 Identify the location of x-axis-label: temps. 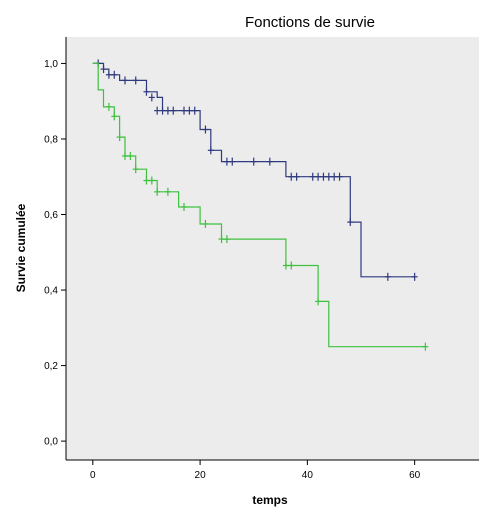
(270, 500).